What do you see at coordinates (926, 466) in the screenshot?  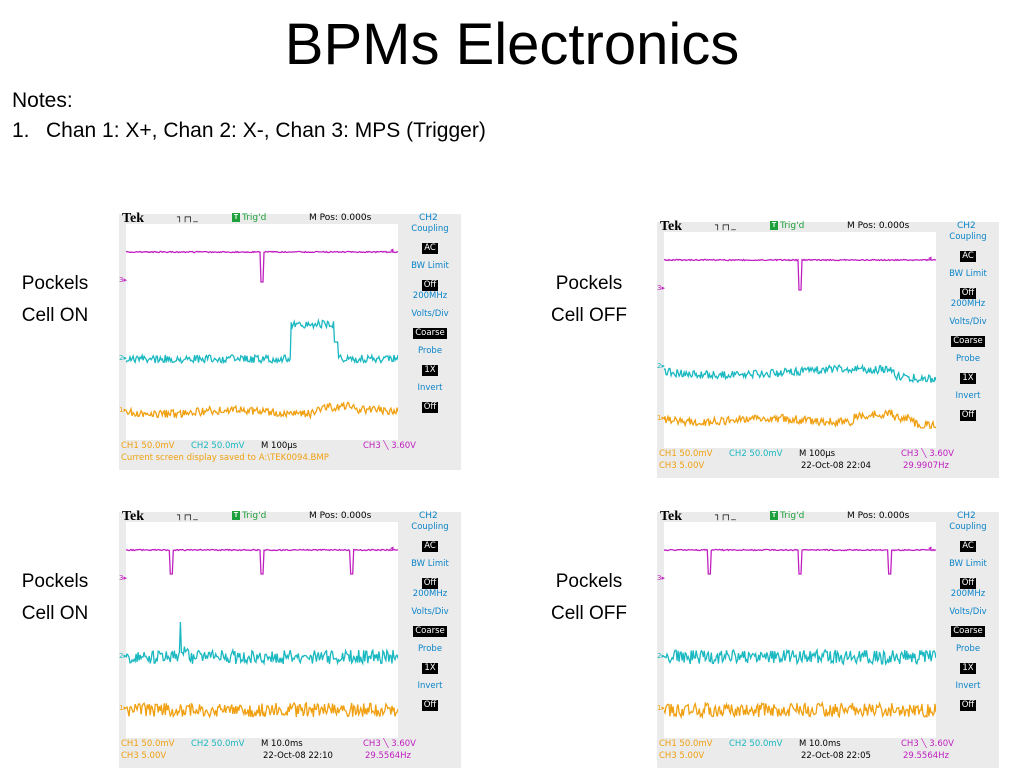 I see `status-line2-c: 29.9907Hz` at bounding box center [926, 466].